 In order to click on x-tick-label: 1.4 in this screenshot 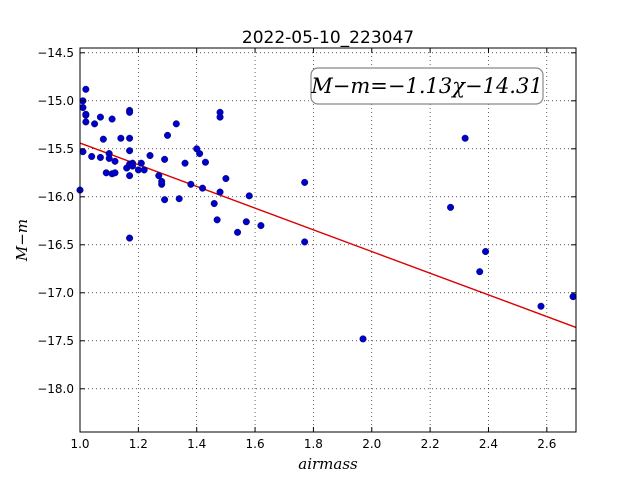, I will do `click(196, 444)`.